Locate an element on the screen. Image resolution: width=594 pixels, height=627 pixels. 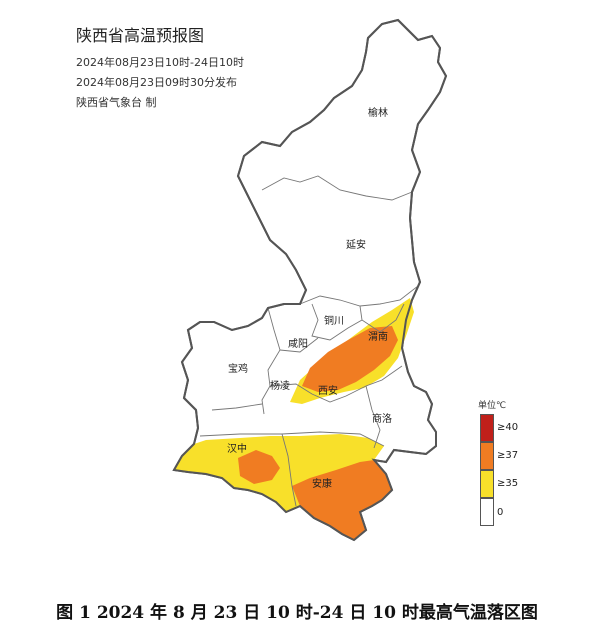
legend-title: 单位℃ is located at coordinates (492, 406).